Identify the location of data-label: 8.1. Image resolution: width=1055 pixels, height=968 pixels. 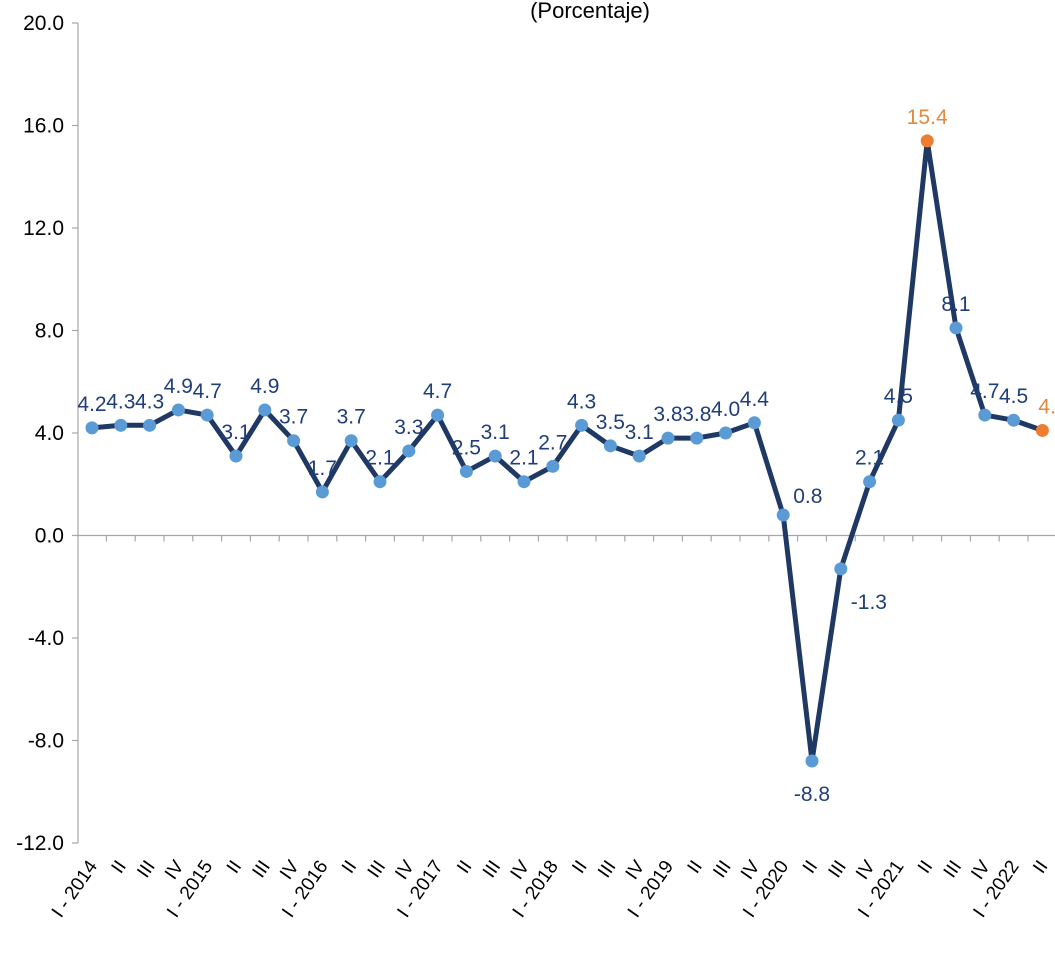
(955, 304).